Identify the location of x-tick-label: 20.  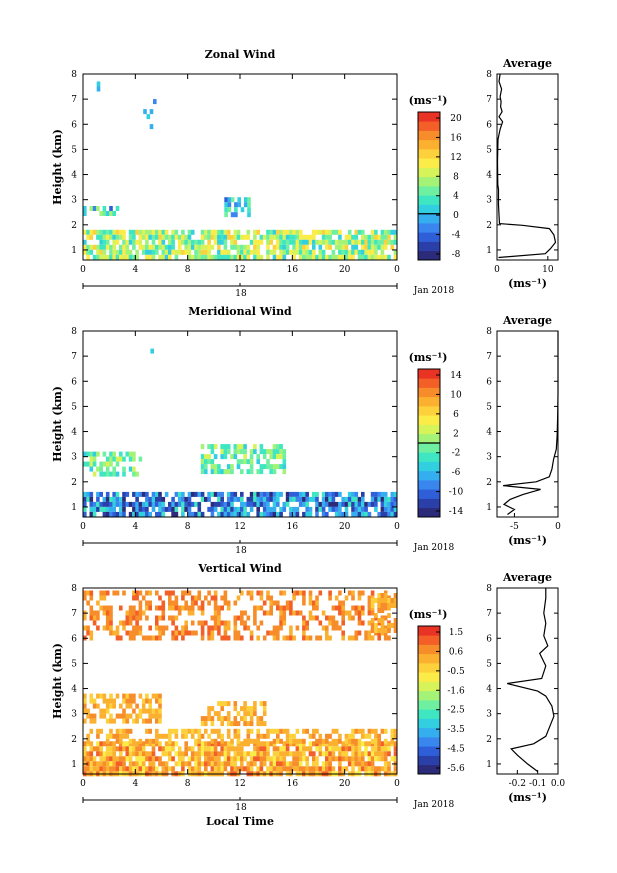
(345, 527).